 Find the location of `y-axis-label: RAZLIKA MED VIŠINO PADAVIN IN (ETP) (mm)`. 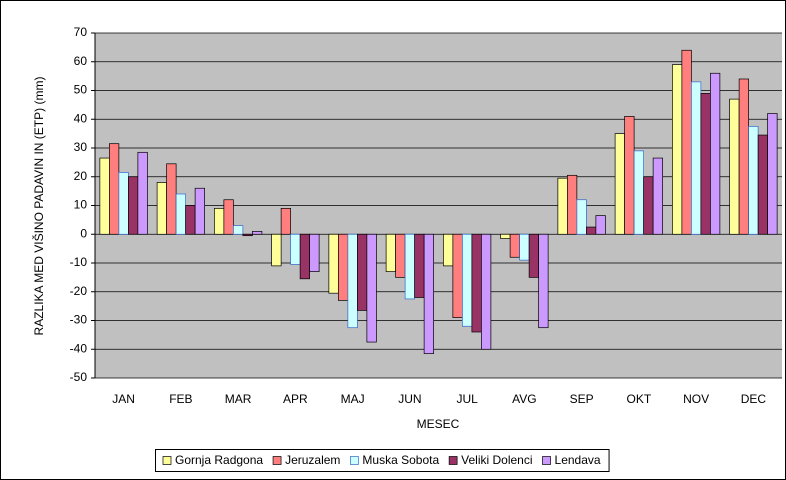

y-axis-label: RAZLIKA MED VIŠINO PADAVIN IN (ETP) (mm) is located at coordinates (38, 206).